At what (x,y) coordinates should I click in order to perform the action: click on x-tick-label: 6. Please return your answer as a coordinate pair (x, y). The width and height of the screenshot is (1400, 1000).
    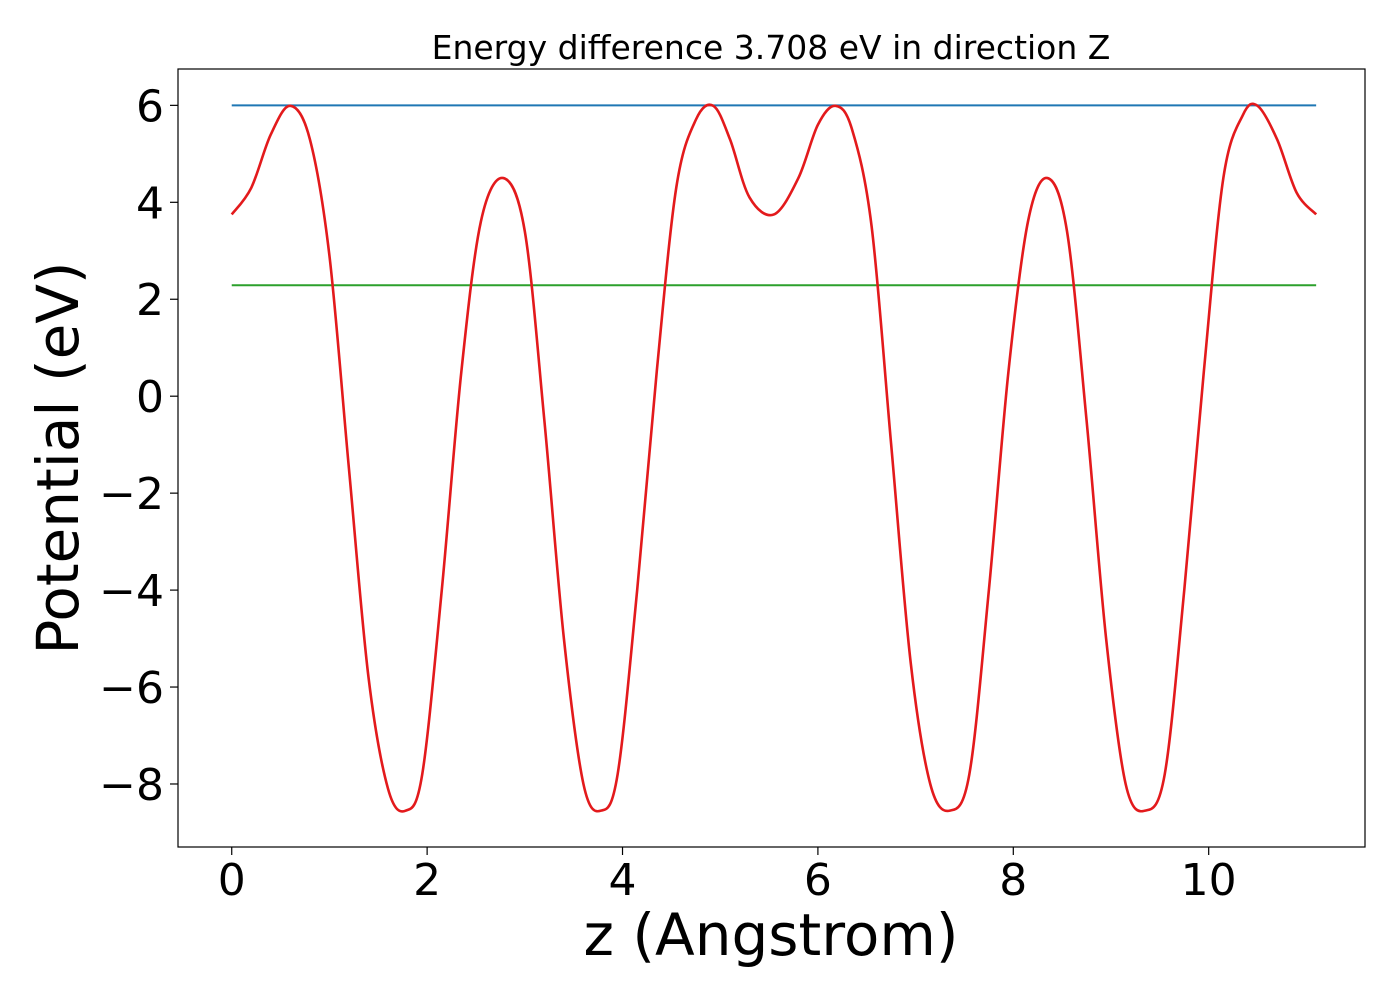
    Looking at the image, I should click on (818, 880).